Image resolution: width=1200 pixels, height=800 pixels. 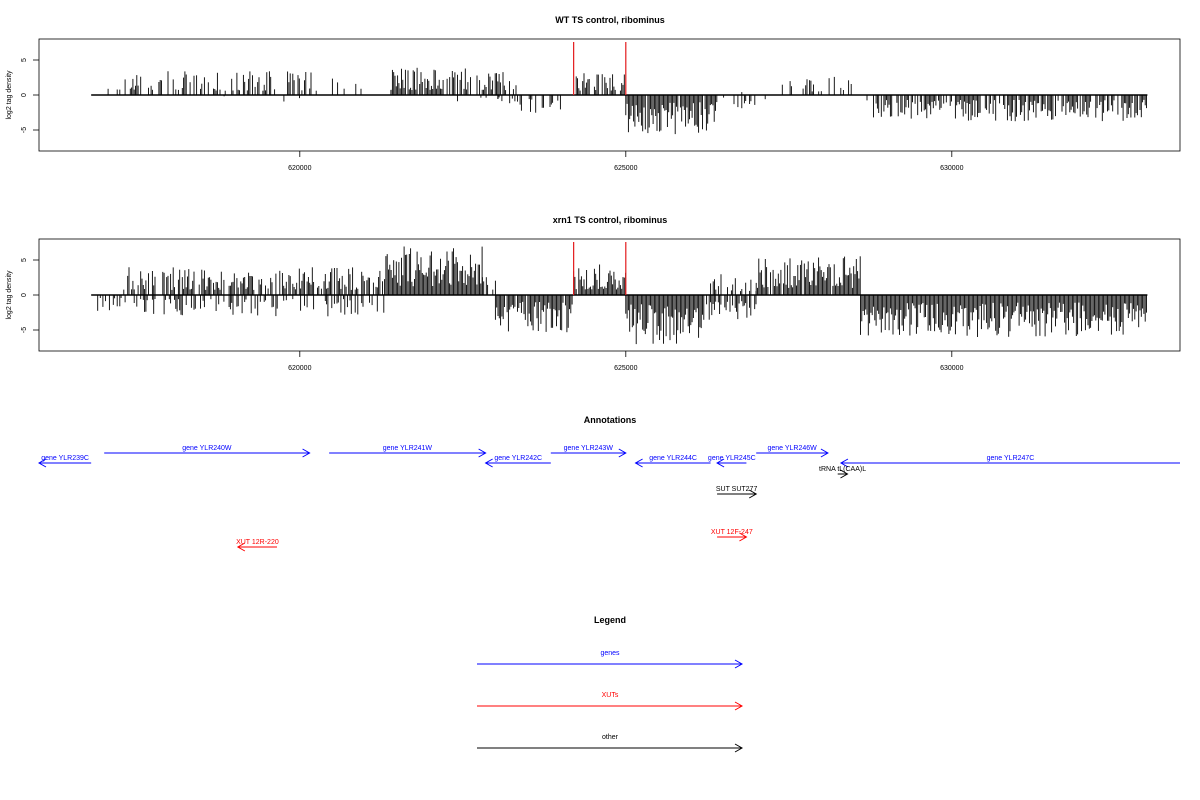 What do you see at coordinates (1011, 458) in the screenshot?
I see `annotation-feature-label: gene YLR247C` at bounding box center [1011, 458].